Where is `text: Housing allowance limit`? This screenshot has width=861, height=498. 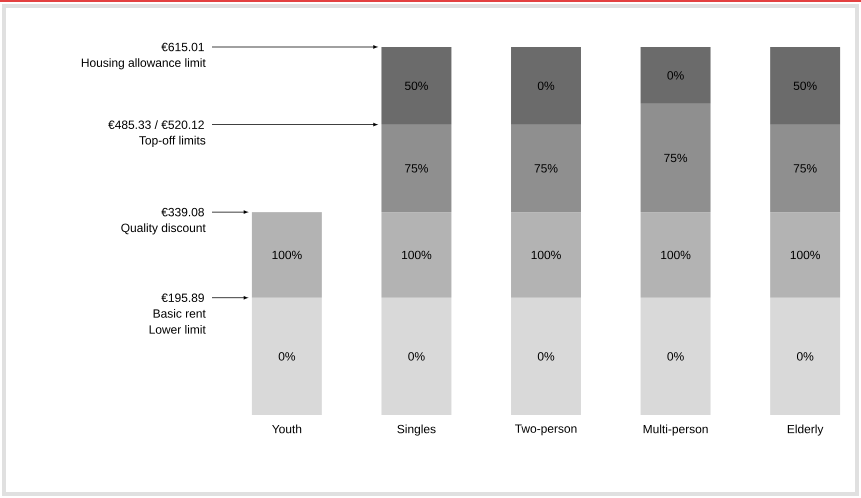
text: Housing allowance limit is located at coordinates (144, 64).